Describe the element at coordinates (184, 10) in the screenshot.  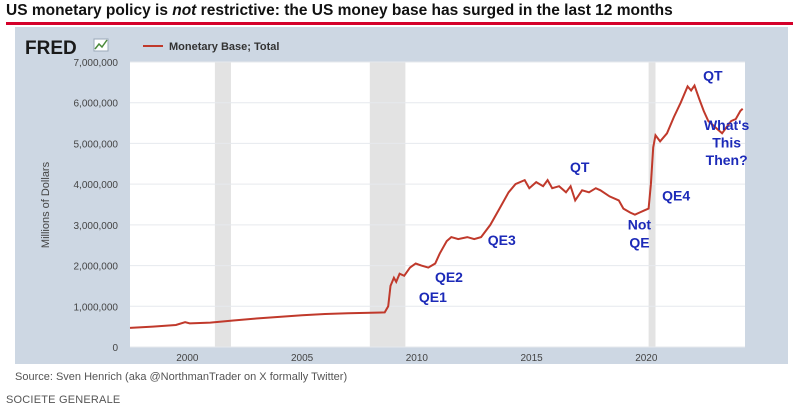
I see `headline-emphasis: not` at that location.